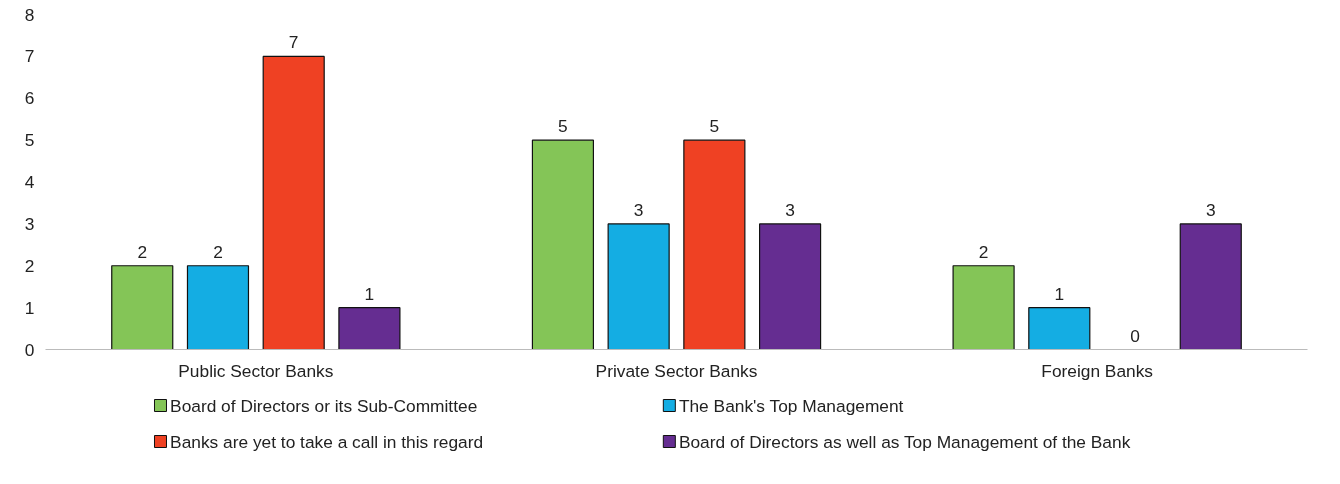  Describe the element at coordinates (29, 98) in the screenshot. I see `y-tick-label: 6` at that location.